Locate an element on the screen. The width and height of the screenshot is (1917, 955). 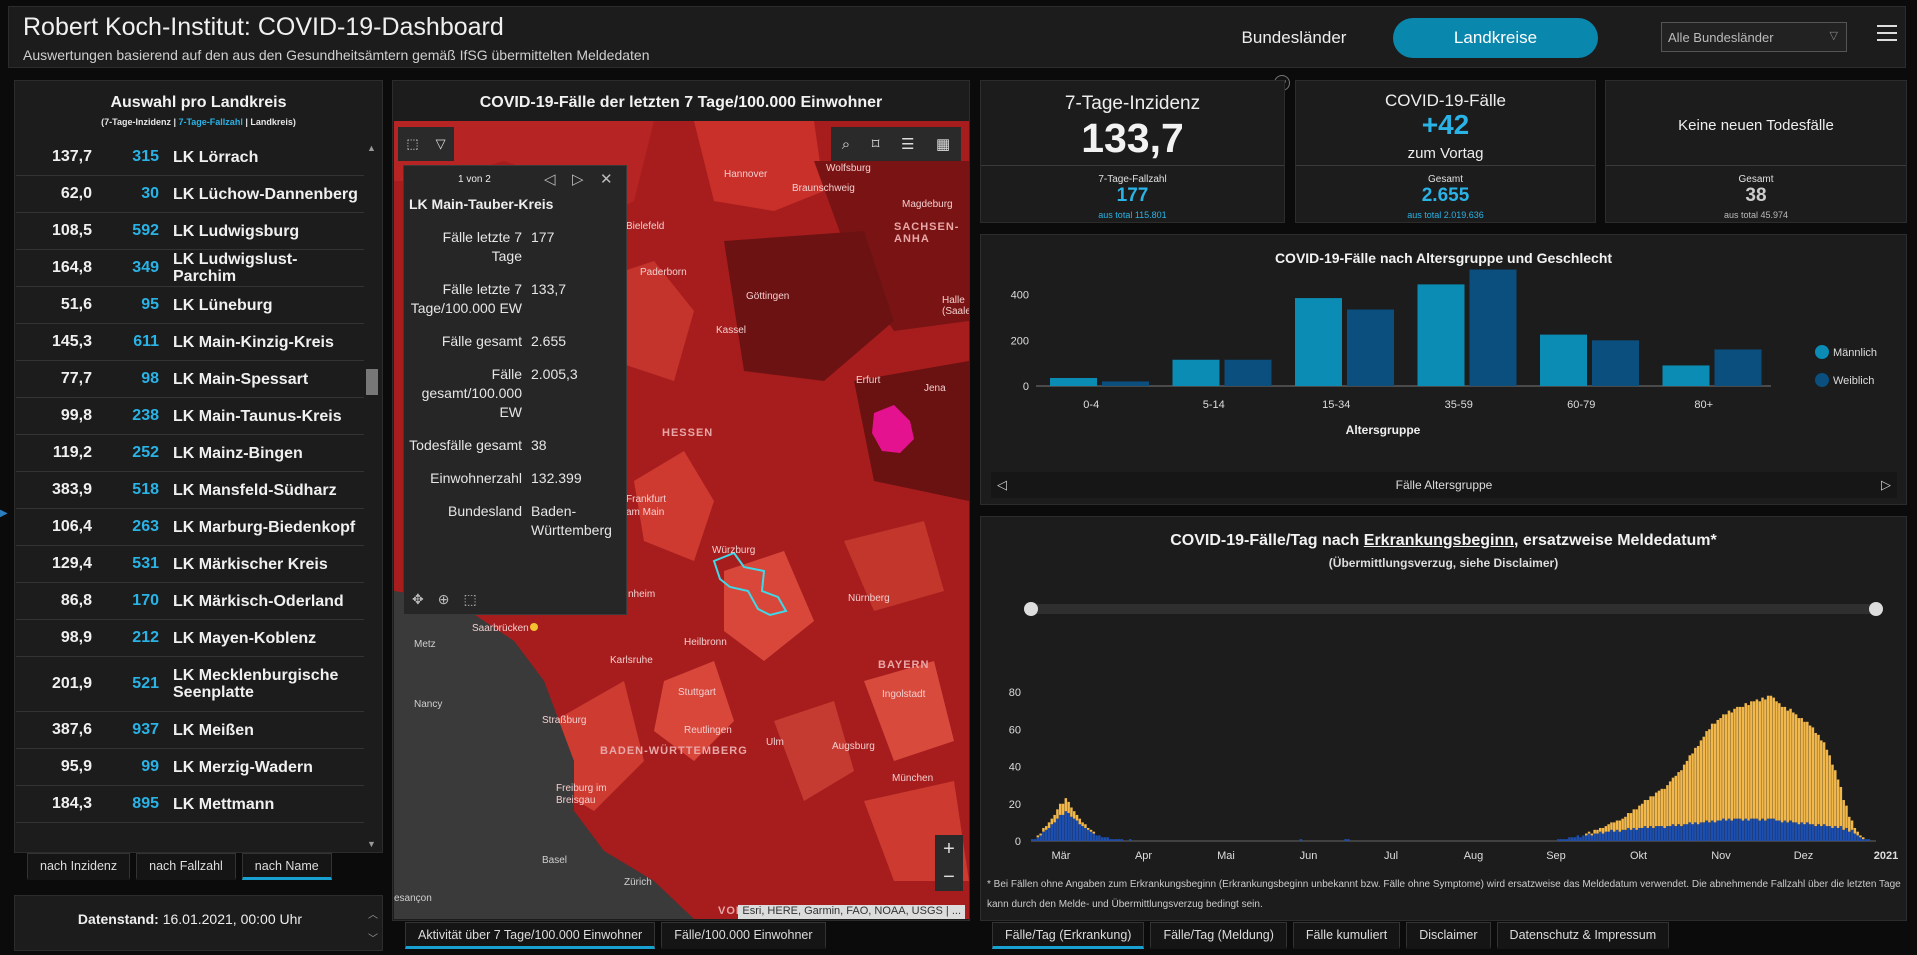
list-item: 77,7 98 LK Main-Spessart is located at coordinates (190, 379).